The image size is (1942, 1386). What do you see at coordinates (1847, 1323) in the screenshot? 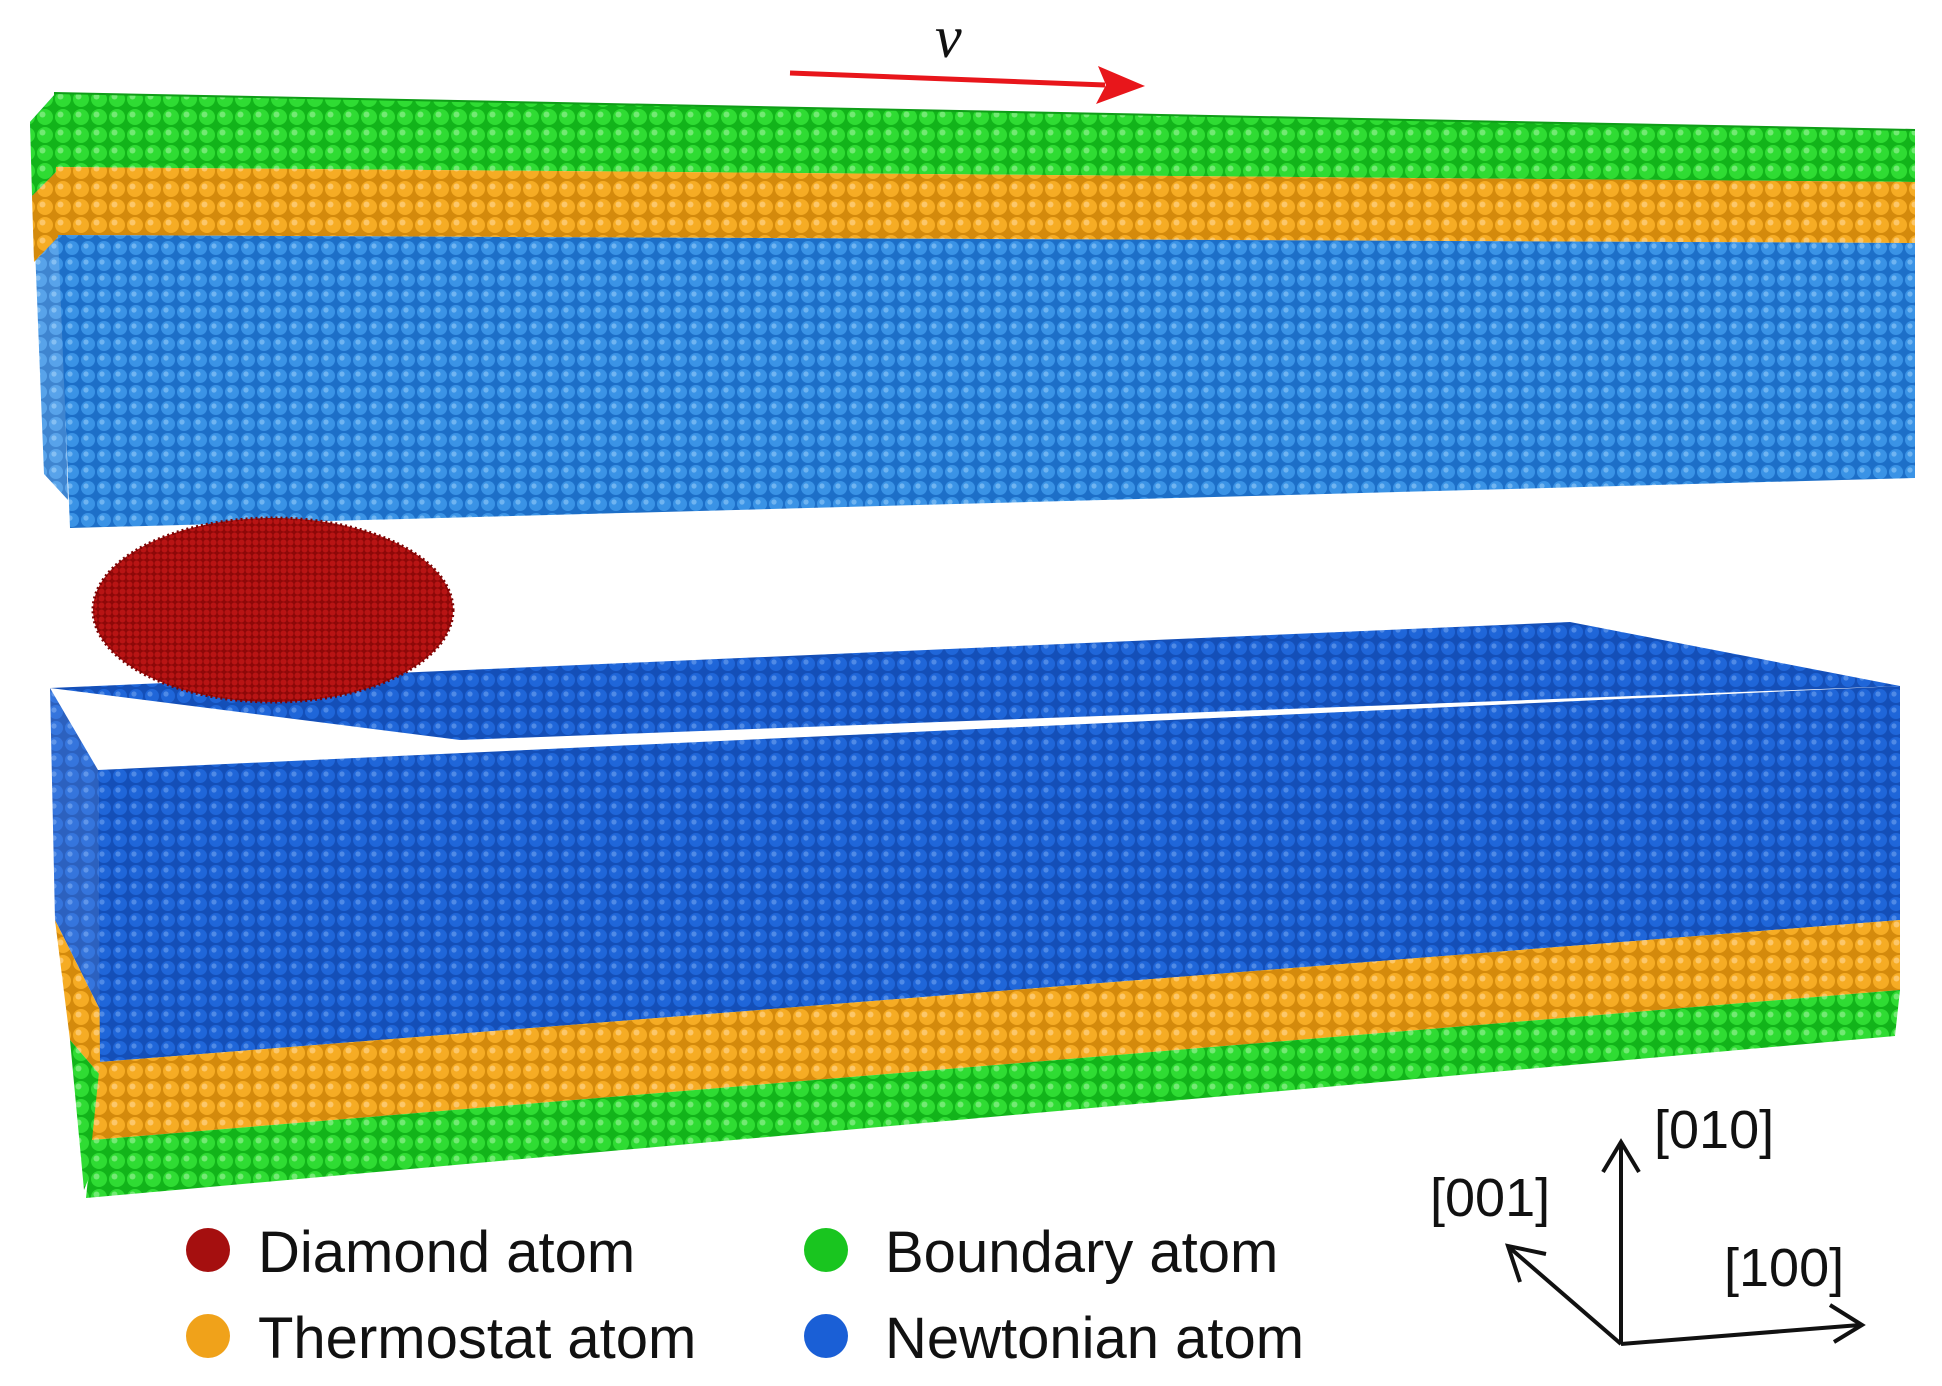
I see `axis-100-arrowhead` at bounding box center [1847, 1323].